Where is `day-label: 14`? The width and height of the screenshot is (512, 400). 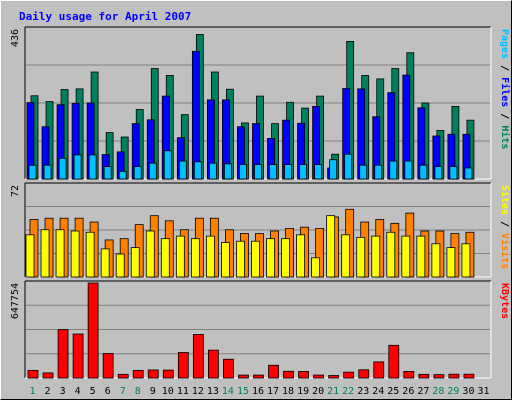 day-label: 14 is located at coordinates (228, 391).